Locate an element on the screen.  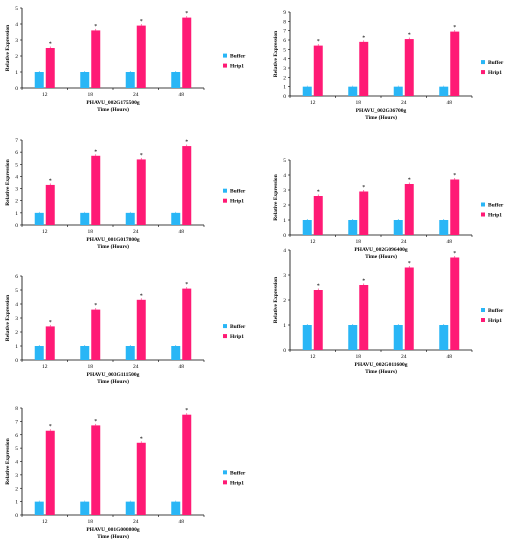
gene-label: PHAVU_002G096400g is located at coordinates (381, 250).